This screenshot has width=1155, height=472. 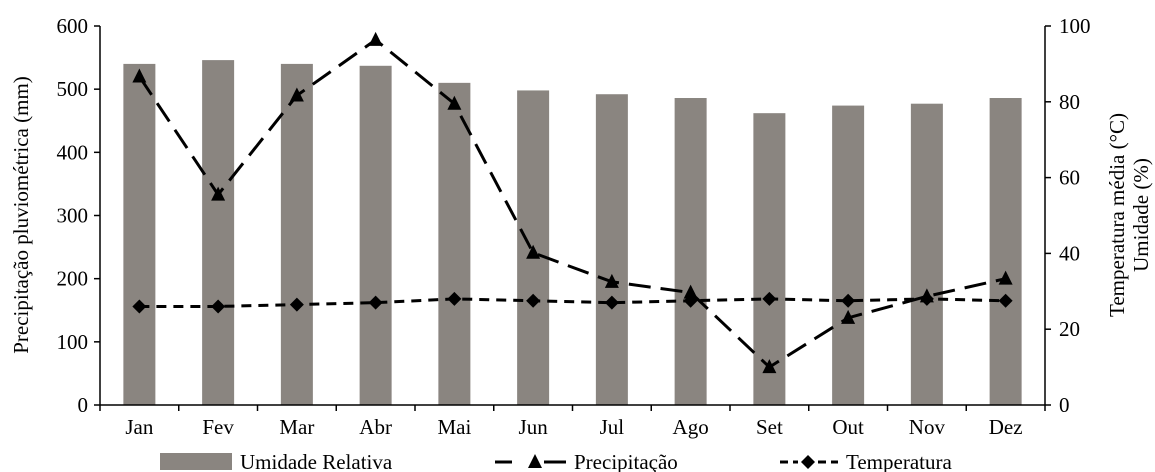 What do you see at coordinates (690, 291) in the screenshot?
I see `point-precipitacao-ago` at bounding box center [690, 291].